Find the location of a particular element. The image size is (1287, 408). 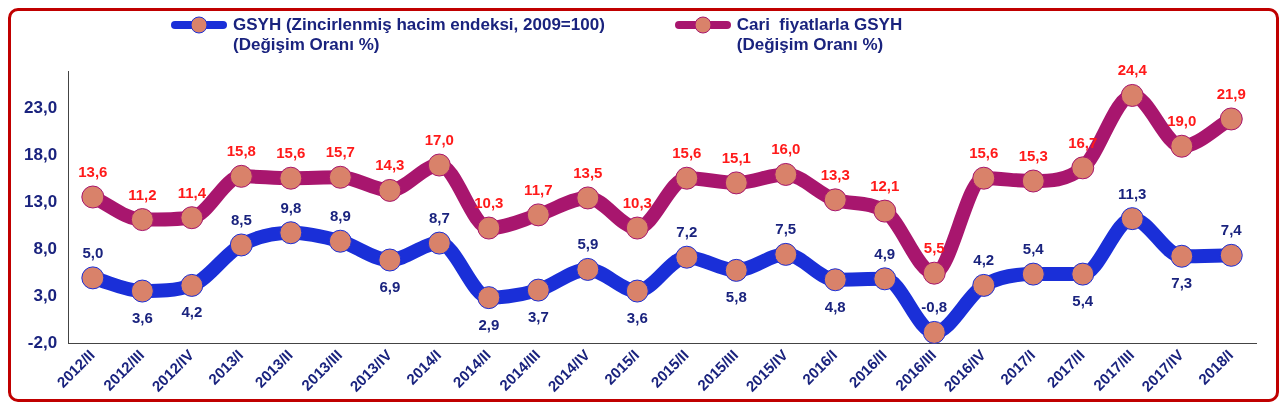

data-label: 15,8 is located at coordinates (241, 151).